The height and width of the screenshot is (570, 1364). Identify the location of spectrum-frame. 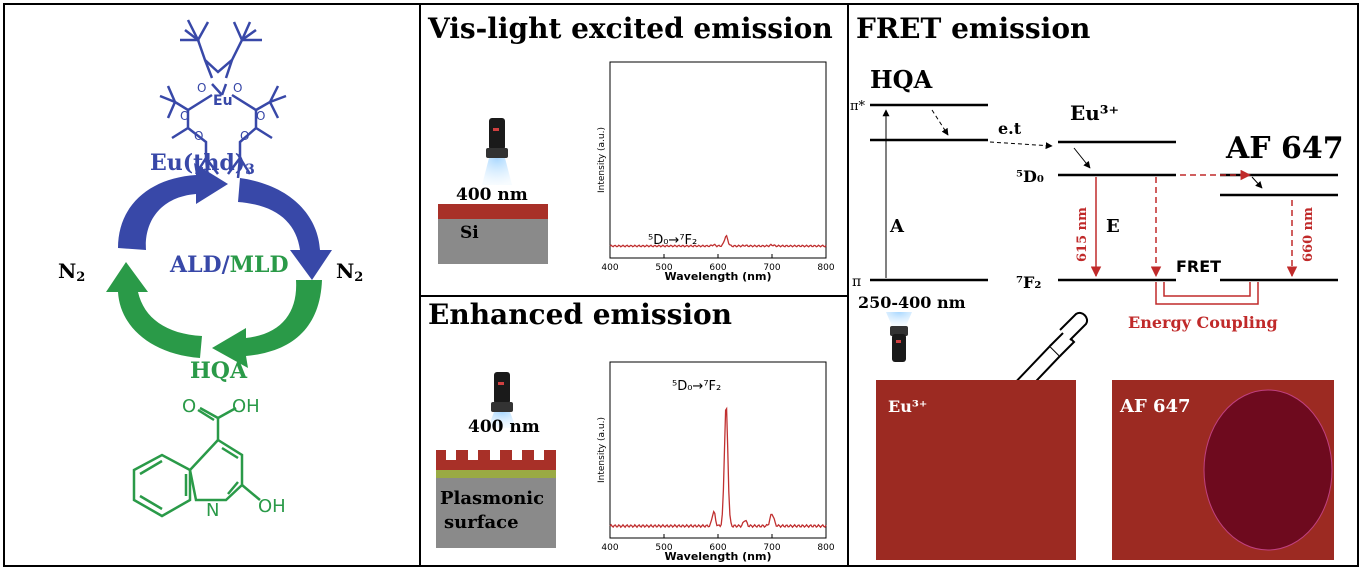
(718, 160).